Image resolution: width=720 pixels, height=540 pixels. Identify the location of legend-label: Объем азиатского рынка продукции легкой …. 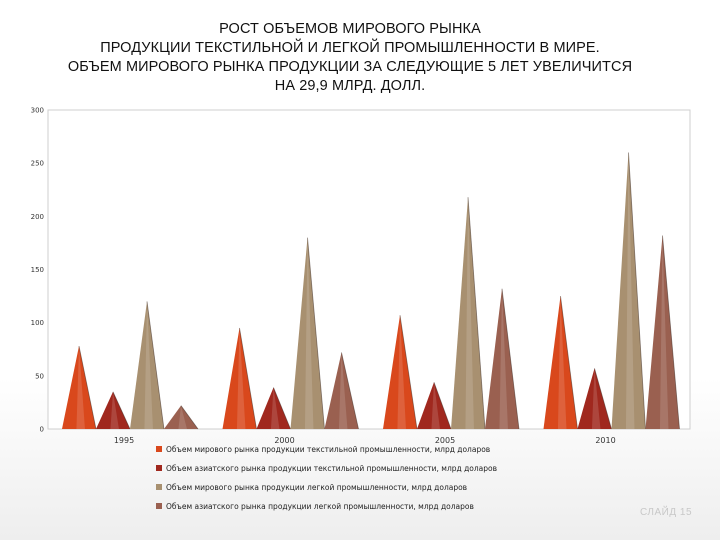
(320, 506).